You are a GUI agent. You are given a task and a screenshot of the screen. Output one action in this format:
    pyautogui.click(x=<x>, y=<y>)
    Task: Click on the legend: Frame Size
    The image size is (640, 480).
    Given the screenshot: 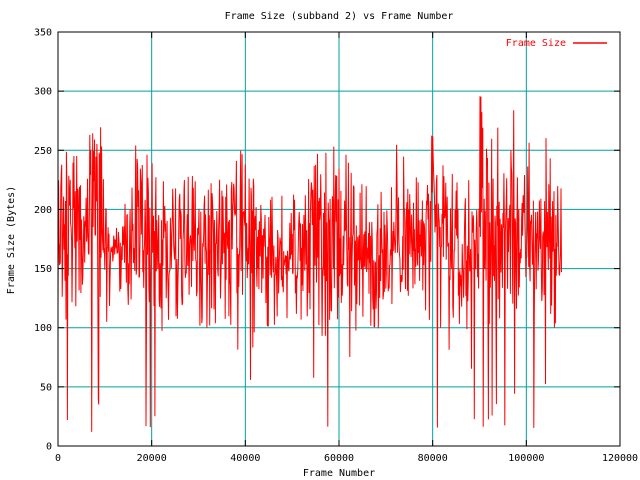 What is the action you would take?
    pyautogui.click(x=556, y=43)
    